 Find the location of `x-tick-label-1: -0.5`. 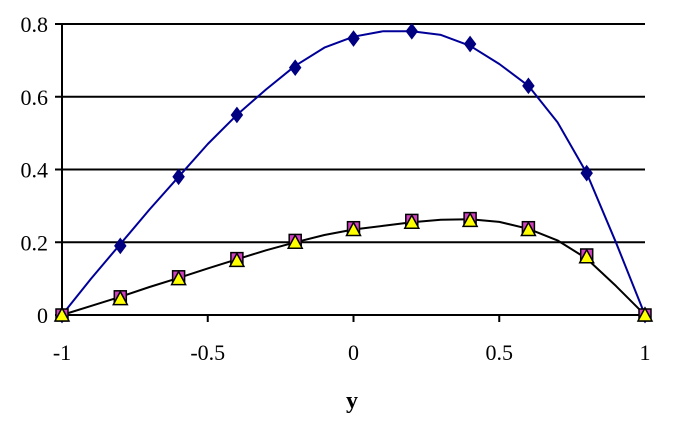

x-tick-label-1: -0.5 is located at coordinates (207, 352).